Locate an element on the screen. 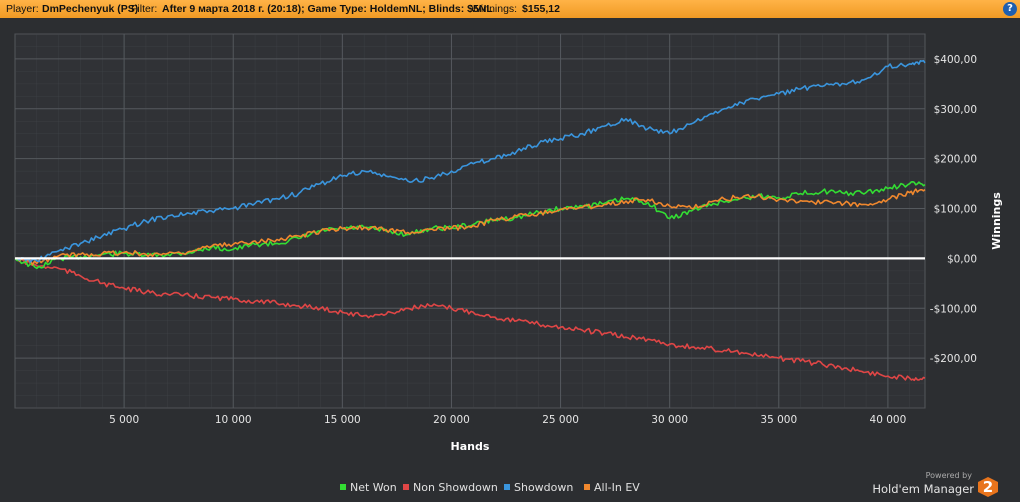 The height and width of the screenshot is (502, 1020). series-line-all-in-ev is located at coordinates (470, 227).